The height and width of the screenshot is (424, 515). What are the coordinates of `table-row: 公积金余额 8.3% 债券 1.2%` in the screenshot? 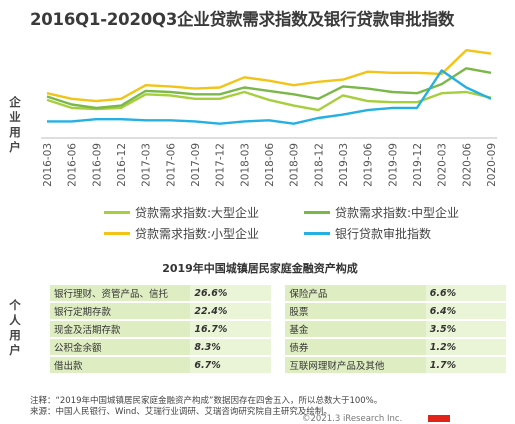 It's located at (278, 347).